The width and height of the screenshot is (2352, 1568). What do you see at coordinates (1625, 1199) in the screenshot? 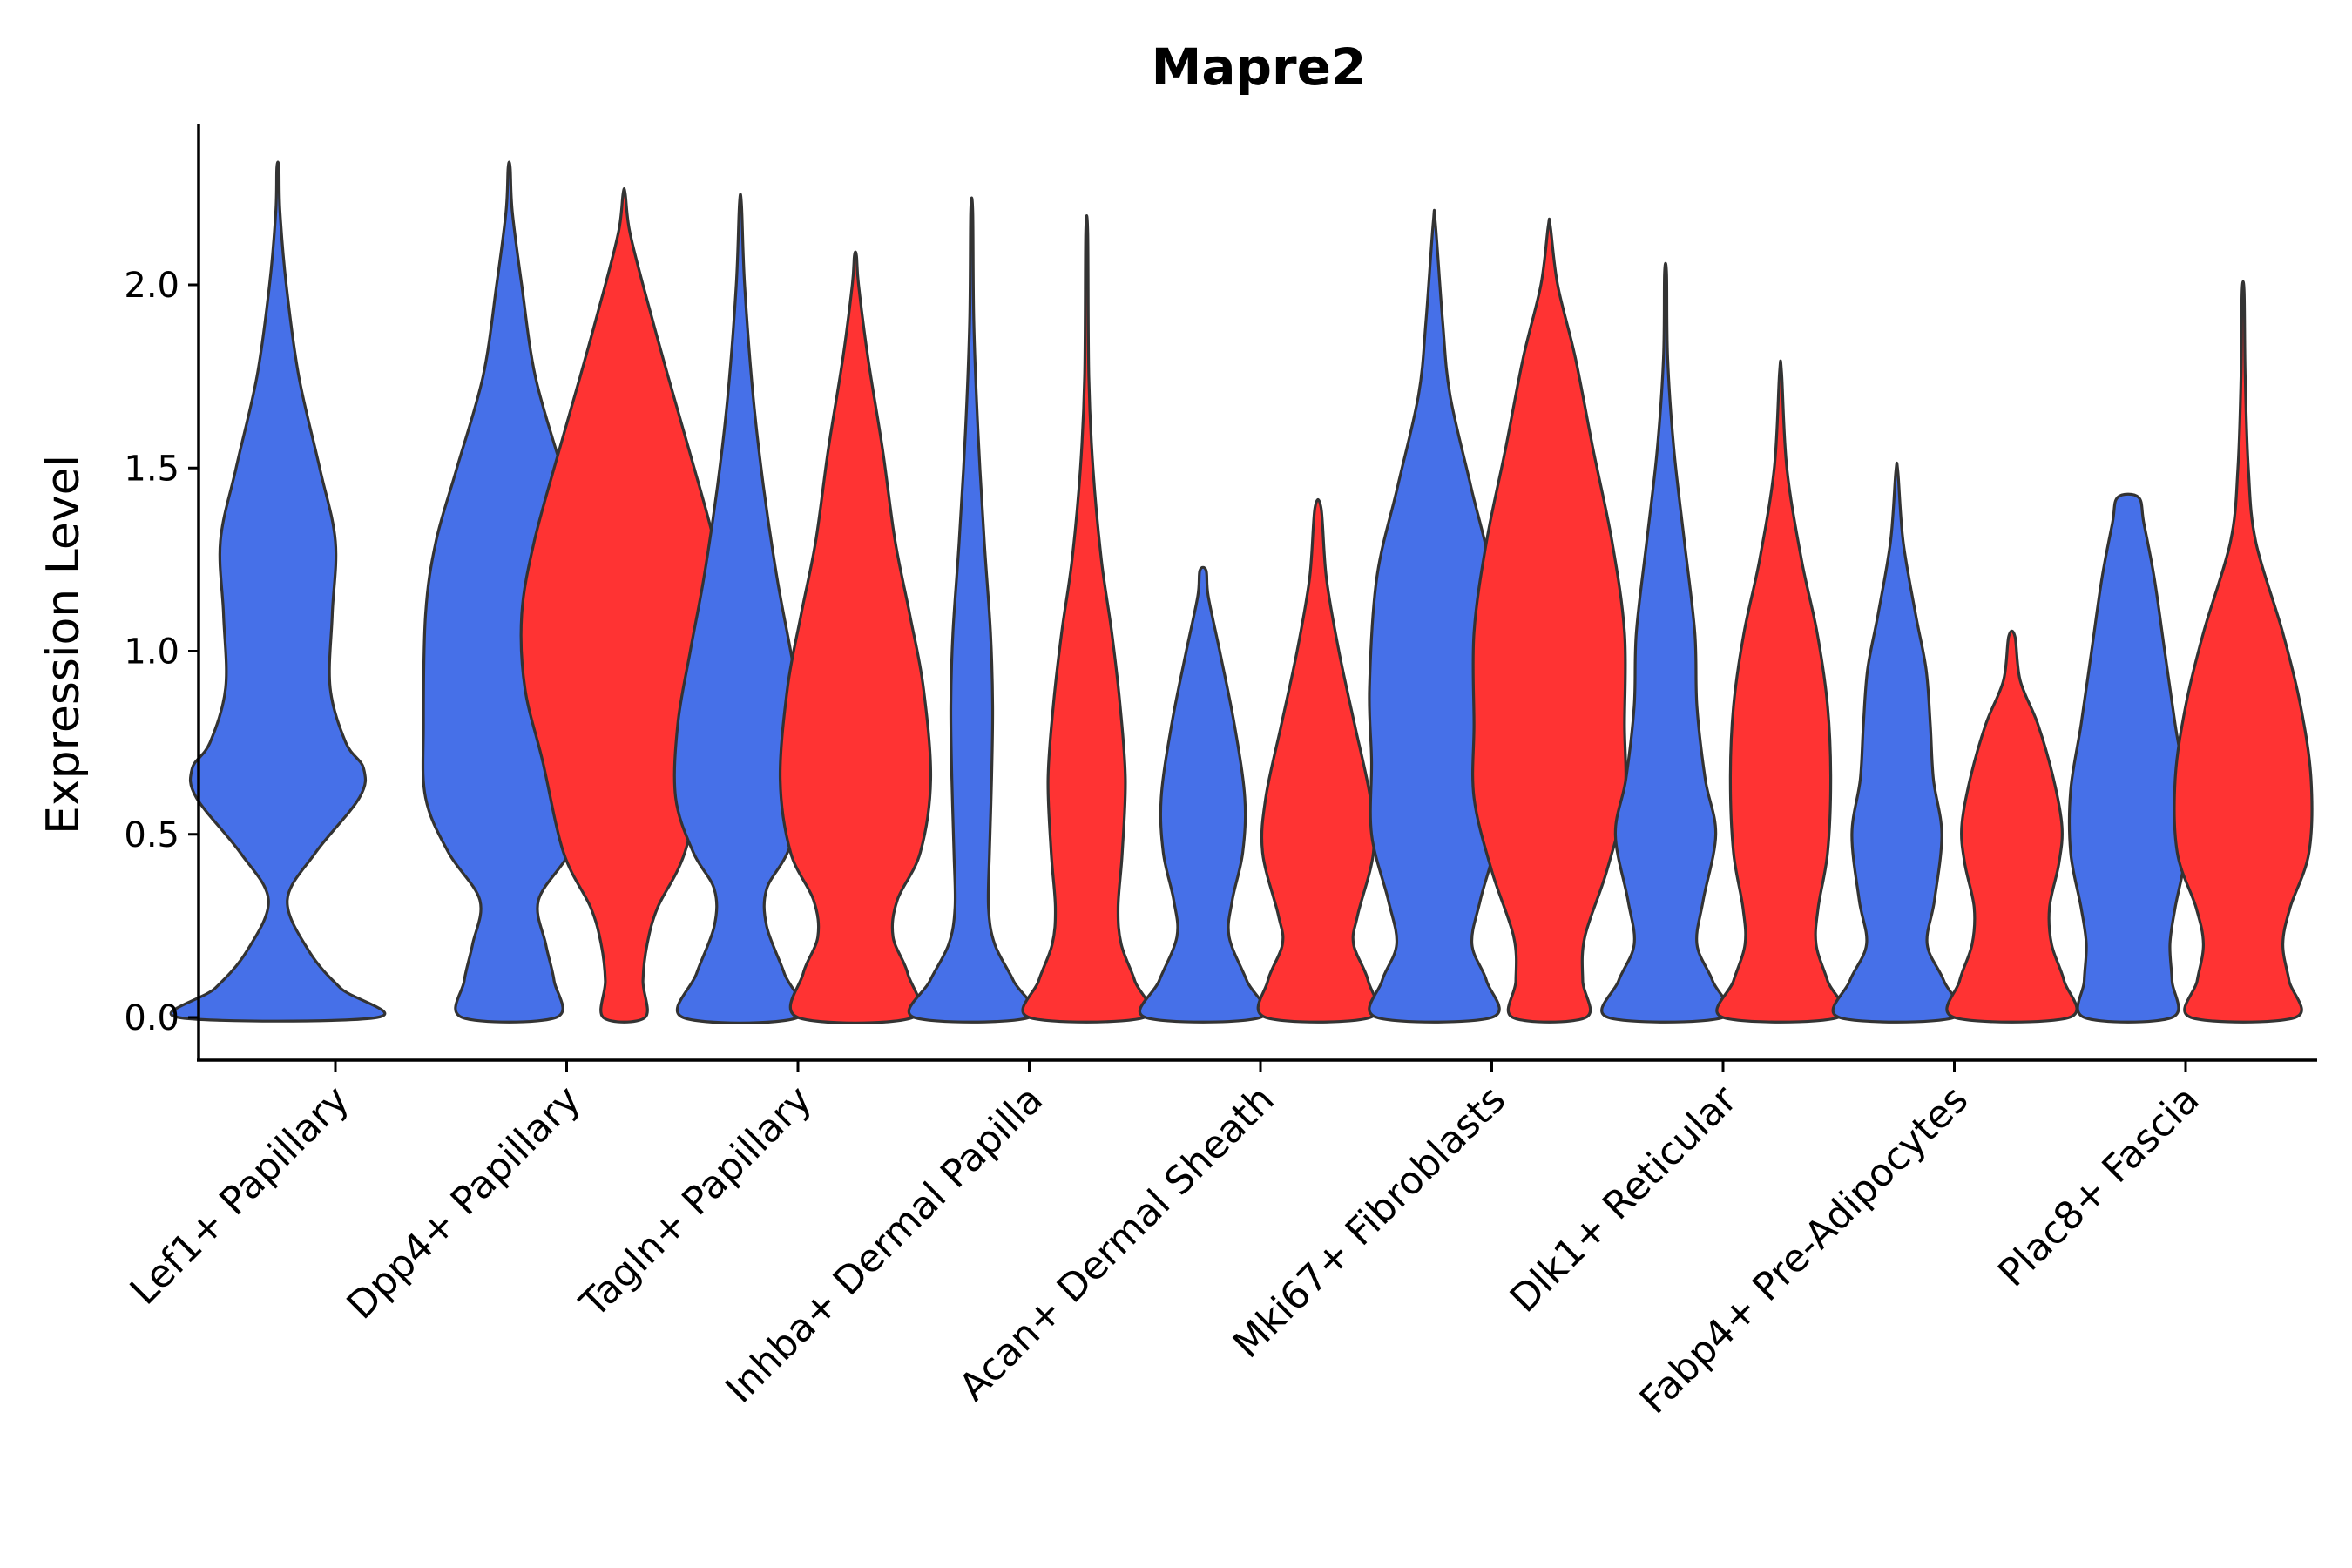
I see `x-tick-label: Dlk1+ Reticular` at bounding box center [1625, 1199].